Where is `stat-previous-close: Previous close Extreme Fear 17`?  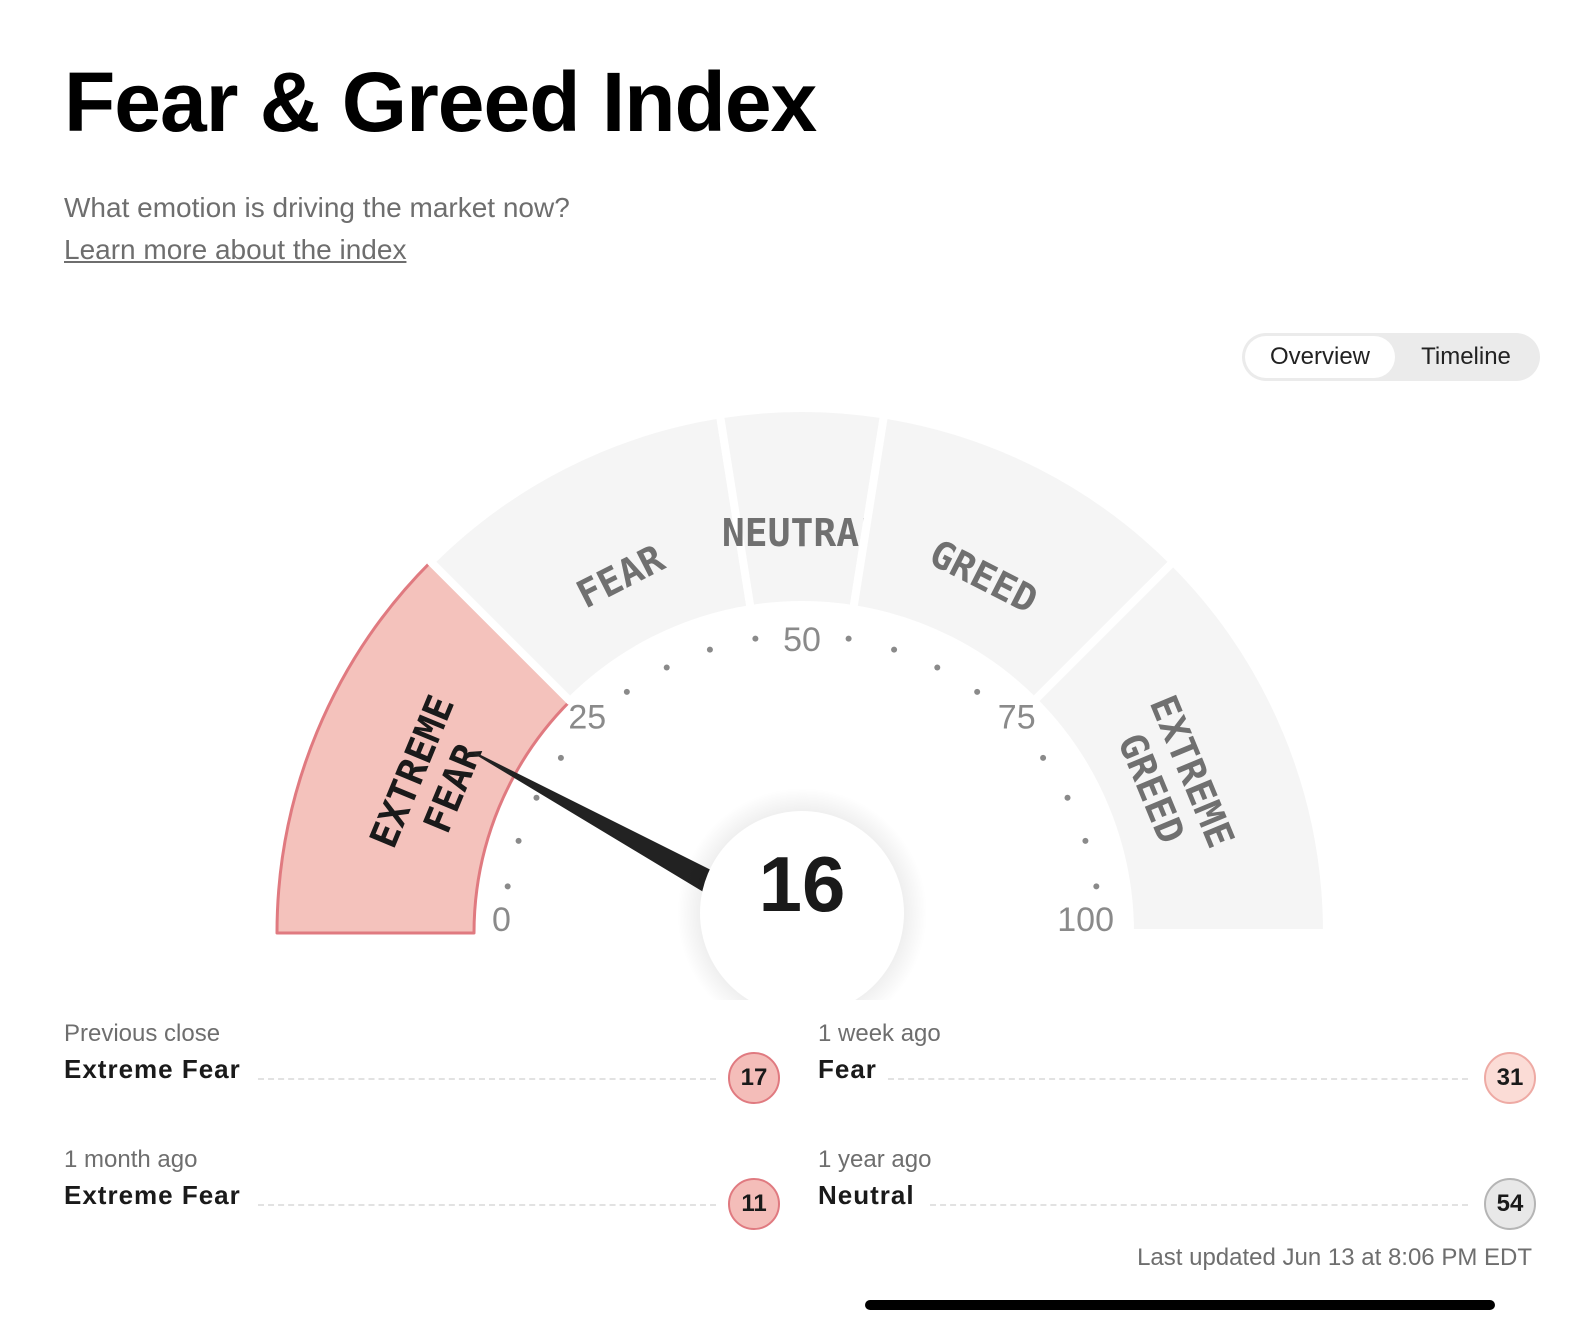
stat-previous-close: Previous close Extreme Fear 17 is located at coordinates (422, 1065).